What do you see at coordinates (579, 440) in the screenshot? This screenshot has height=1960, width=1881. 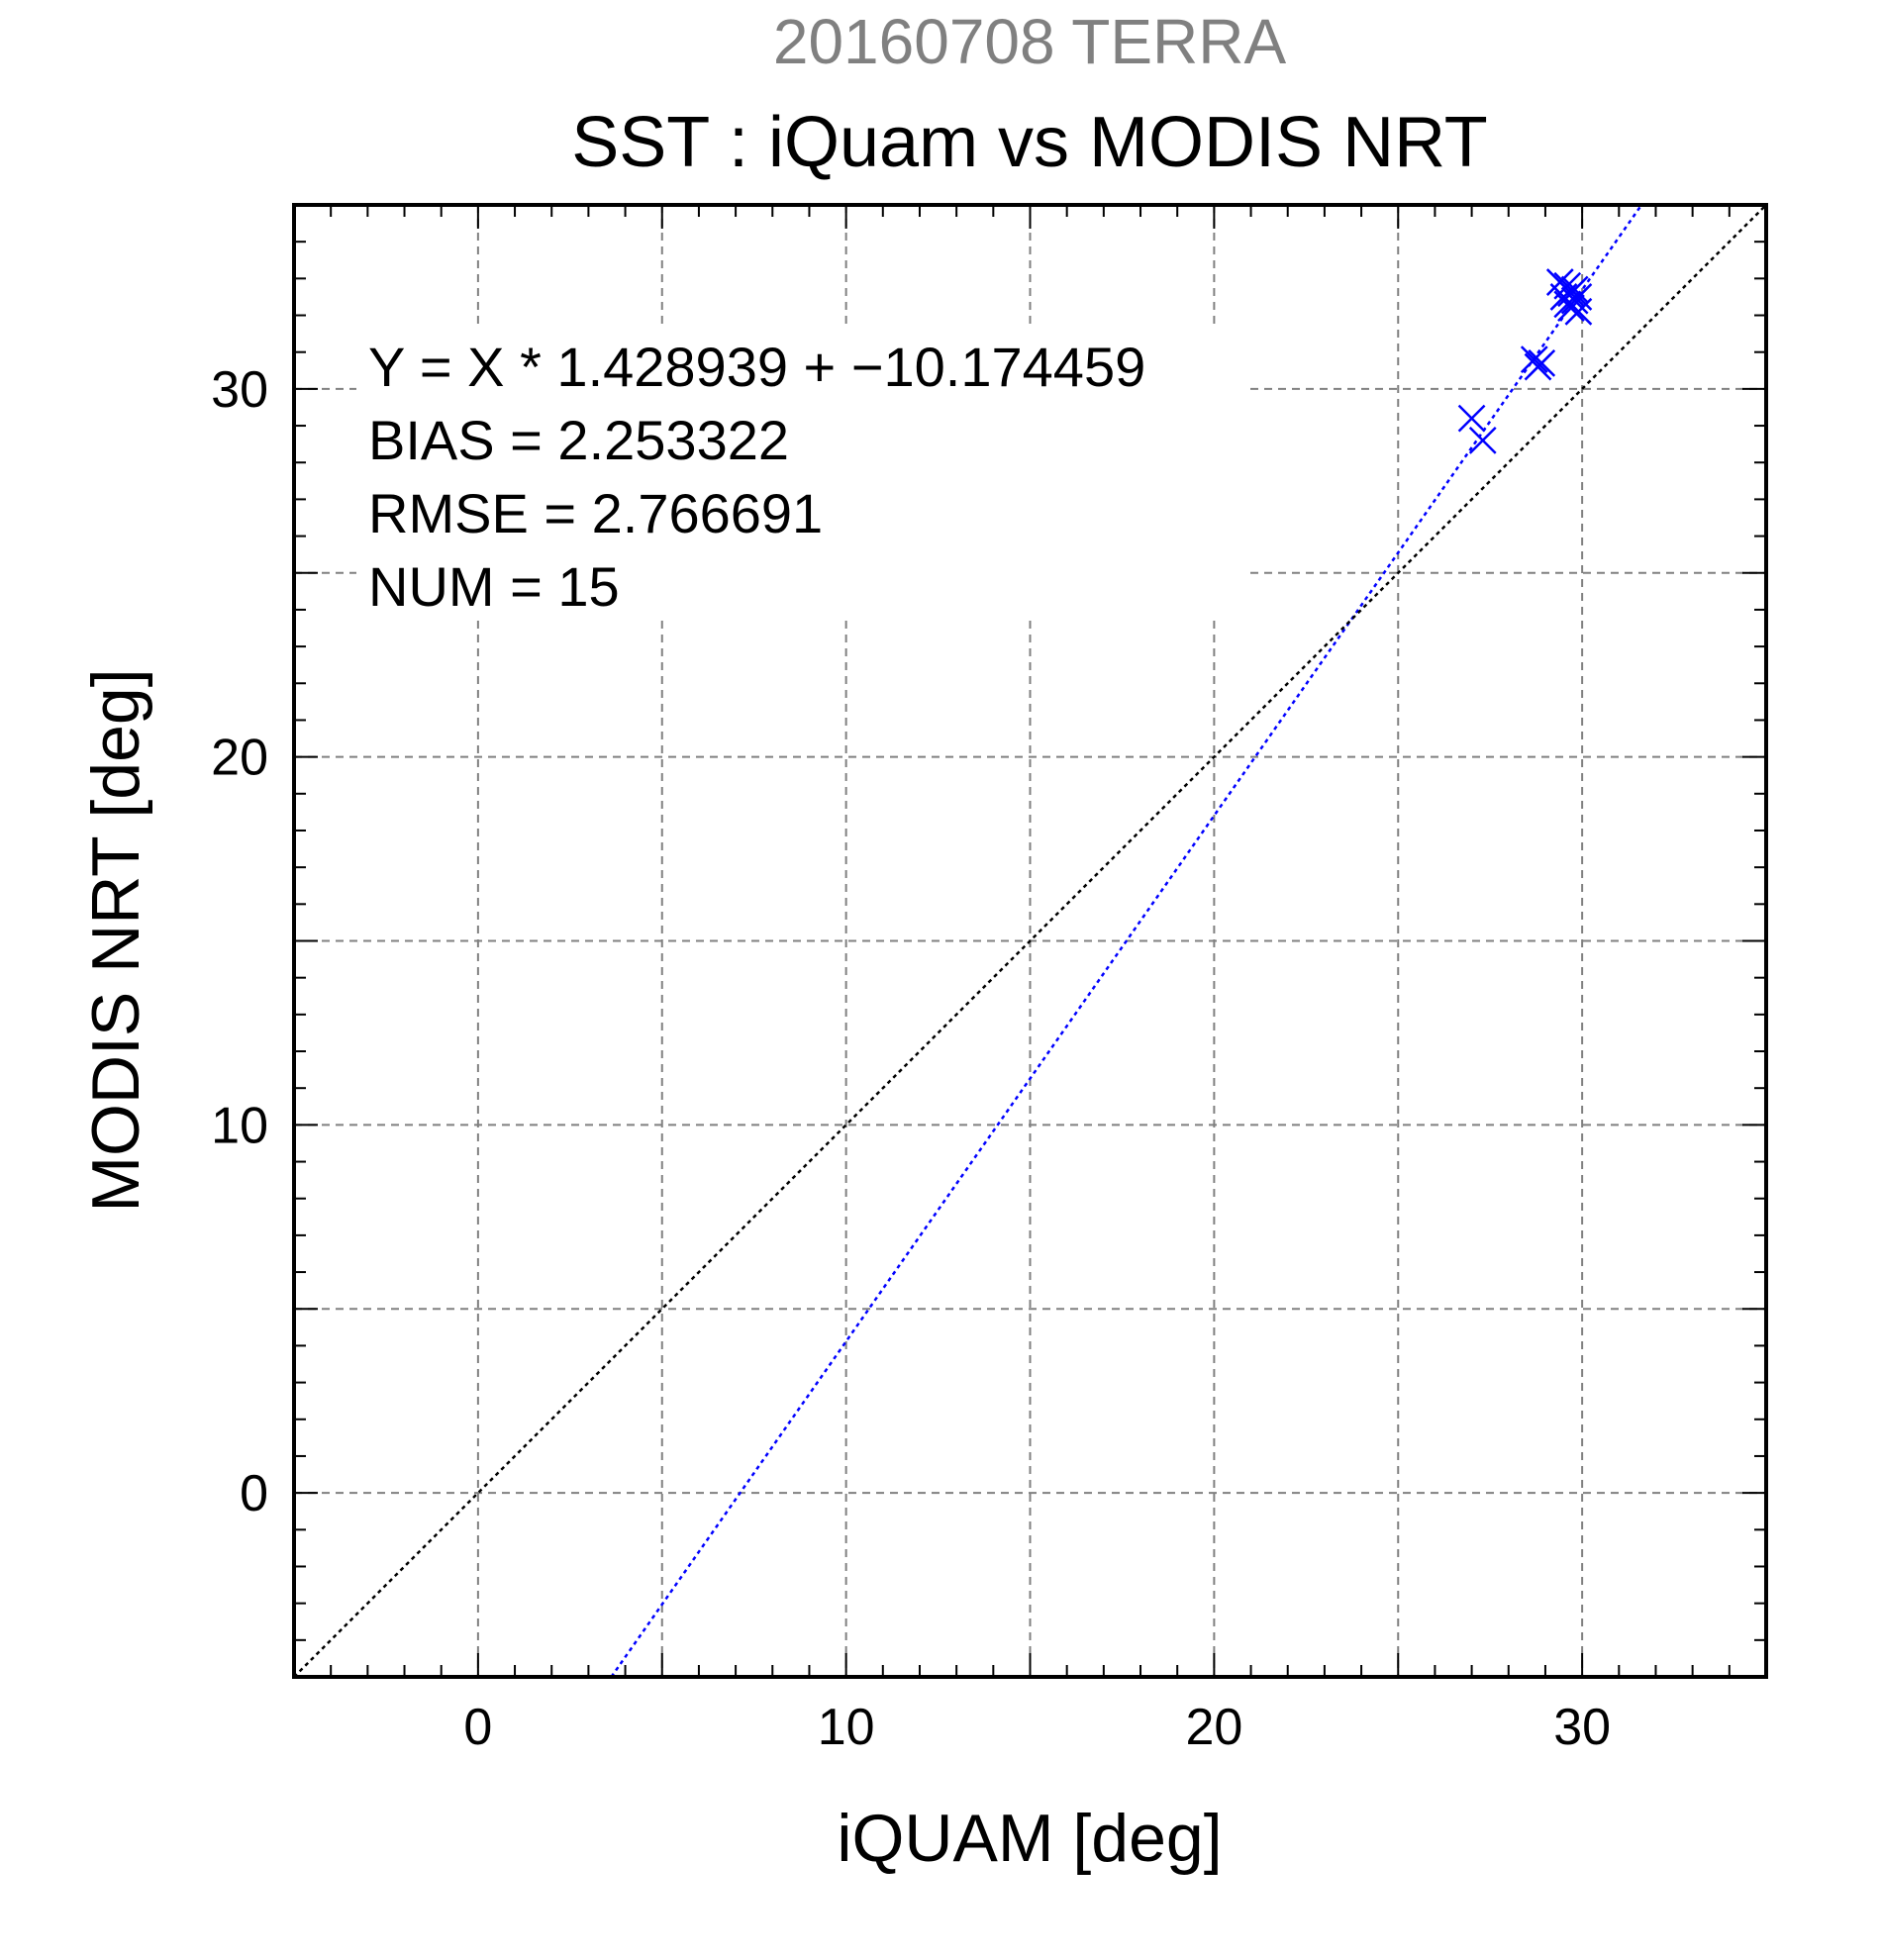 I see `annotation-line: BIAS = 2.253322` at bounding box center [579, 440].